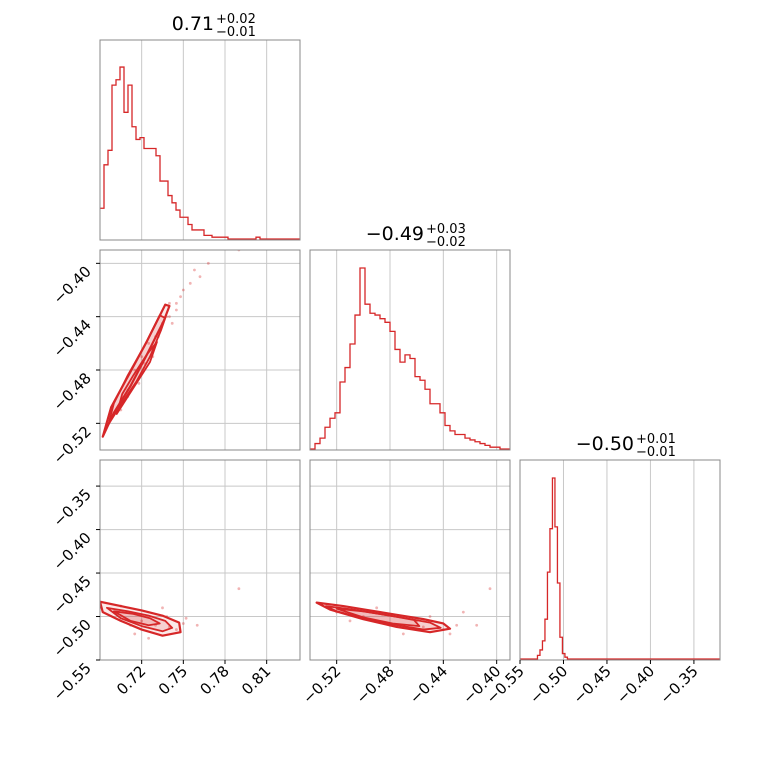 The width and height of the screenshot is (760, 760). What do you see at coordinates (131, 680) in the screenshot?
I see `x-tick-label: 0.72` at bounding box center [131, 680].